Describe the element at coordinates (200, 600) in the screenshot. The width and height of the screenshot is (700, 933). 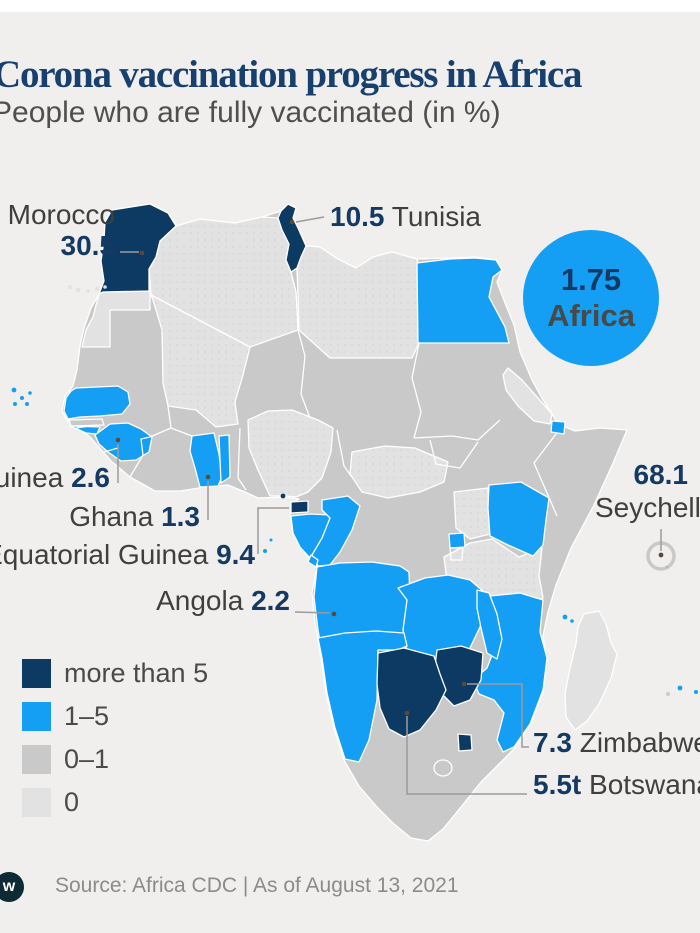
I see `label-angola-name: Angola` at that location.